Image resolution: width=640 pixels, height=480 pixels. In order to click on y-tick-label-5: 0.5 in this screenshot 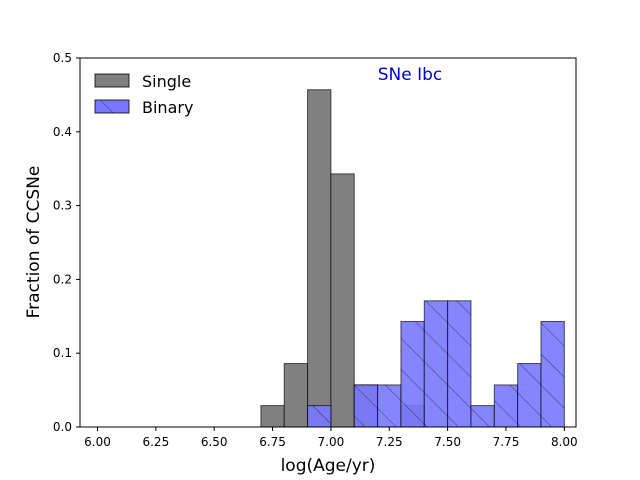, I will do `click(62, 58)`.